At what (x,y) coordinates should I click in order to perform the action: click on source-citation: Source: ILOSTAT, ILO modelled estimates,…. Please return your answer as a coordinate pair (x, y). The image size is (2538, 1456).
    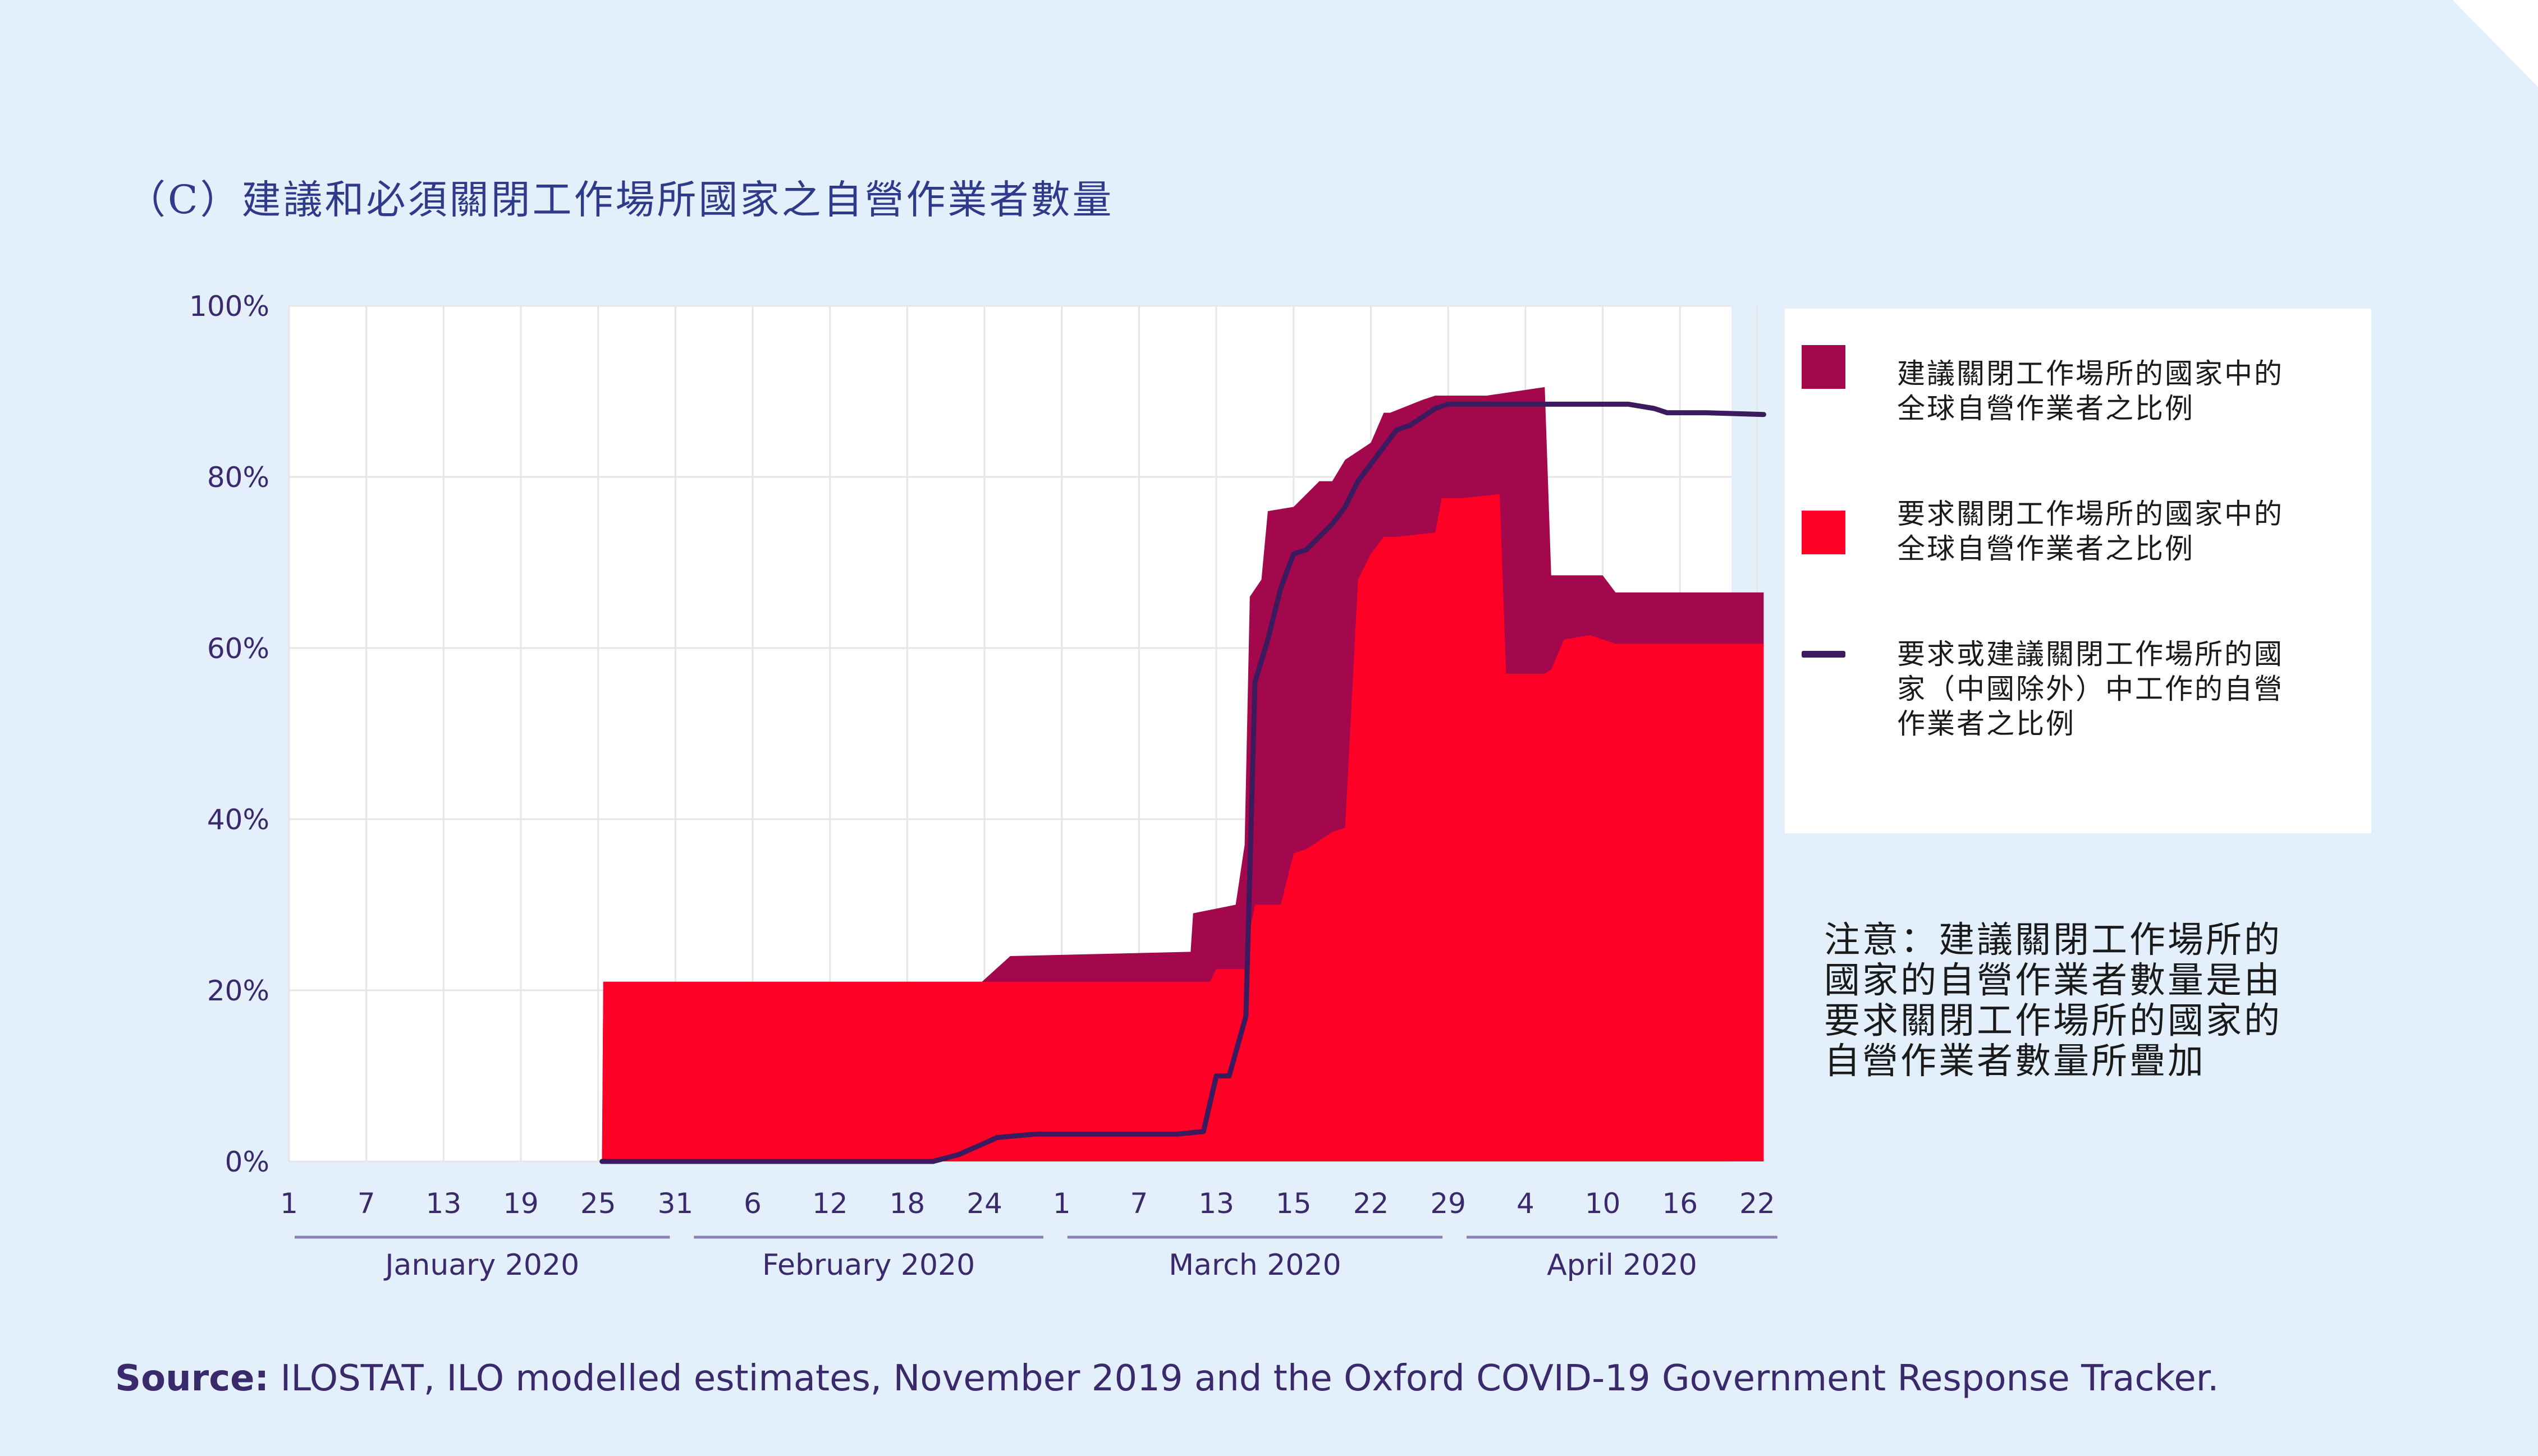
    Looking at the image, I should click on (1167, 1378).